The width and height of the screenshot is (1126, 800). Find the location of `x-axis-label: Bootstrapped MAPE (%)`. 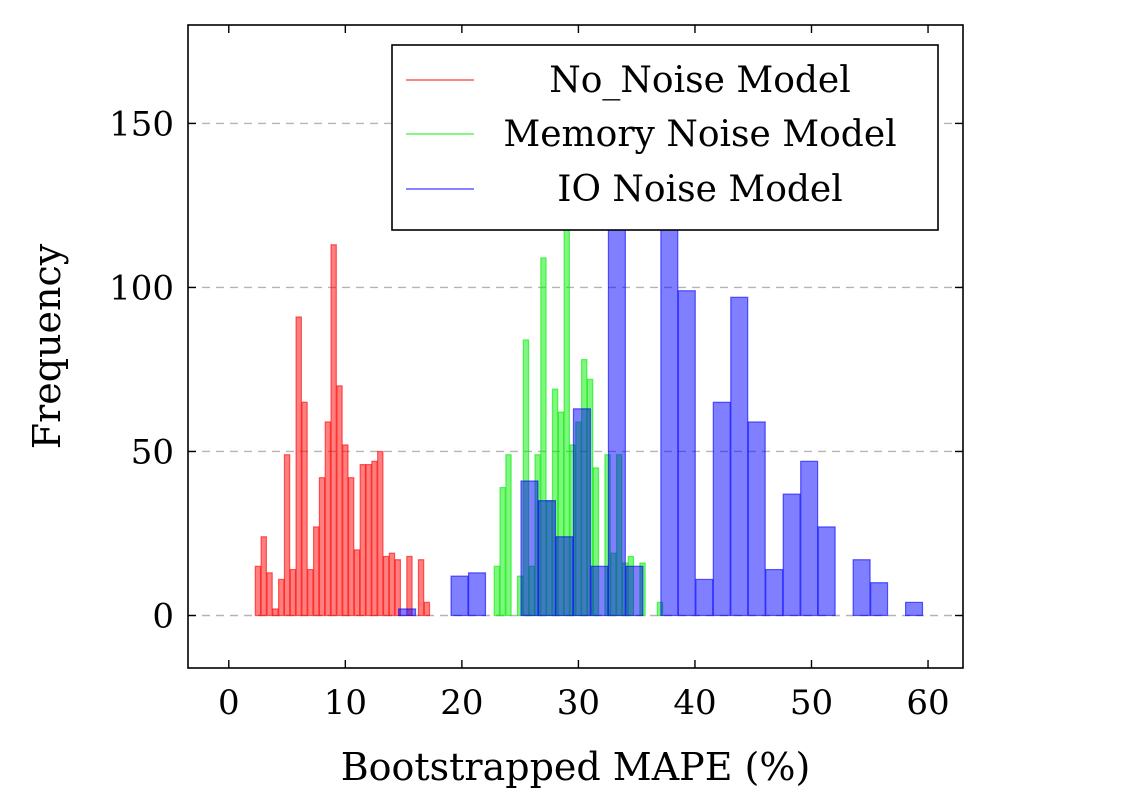

x-axis-label: Bootstrapped MAPE (%) is located at coordinates (576, 767).